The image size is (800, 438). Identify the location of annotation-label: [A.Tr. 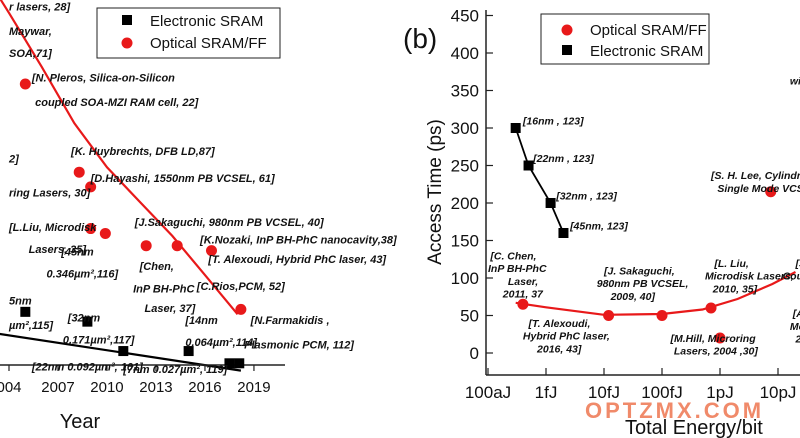
(796, 314).